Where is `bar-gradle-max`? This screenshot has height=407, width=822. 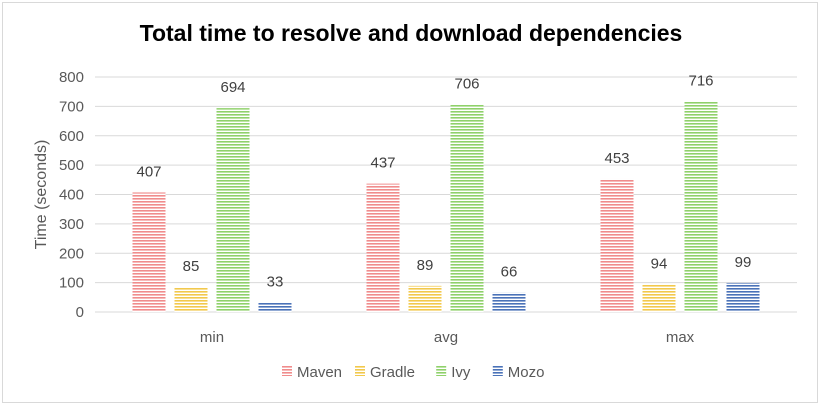 bar-gradle-max is located at coordinates (659, 298).